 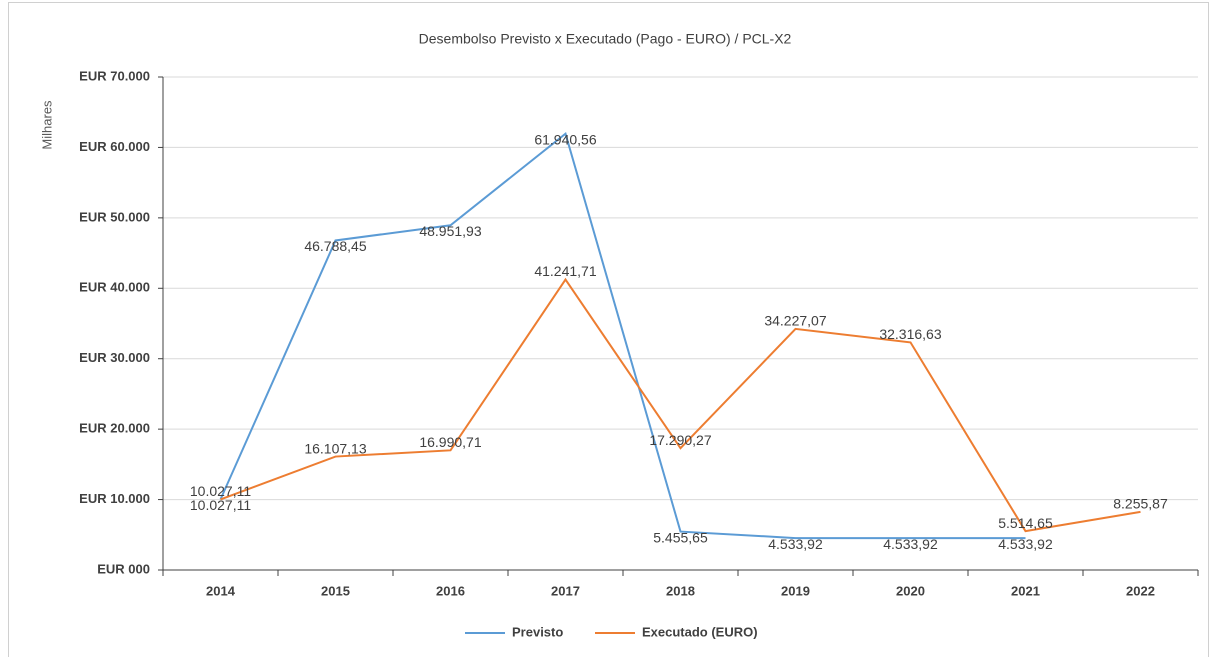 I want to click on data-label: 46.788,45, so click(x=335, y=246).